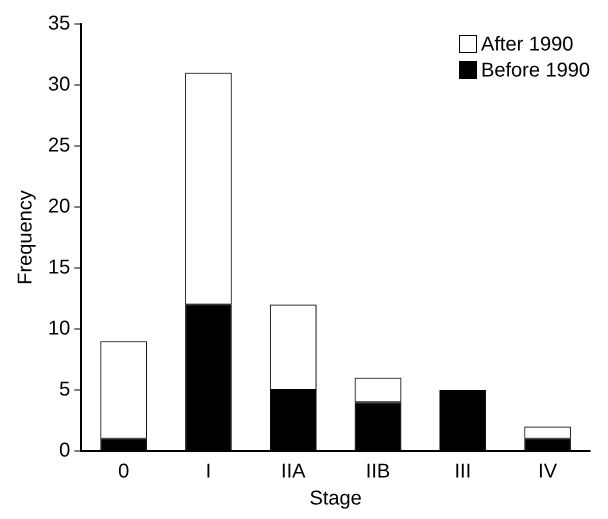 The image size is (608, 519). Describe the element at coordinates (535, 71) in the screenshot. I see `legend-label: Before 1990` at that location.